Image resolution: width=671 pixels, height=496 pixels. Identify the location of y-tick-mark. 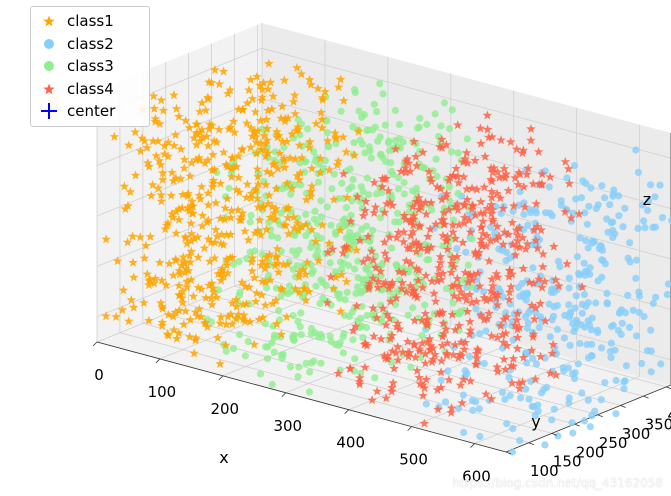
(531, 444).